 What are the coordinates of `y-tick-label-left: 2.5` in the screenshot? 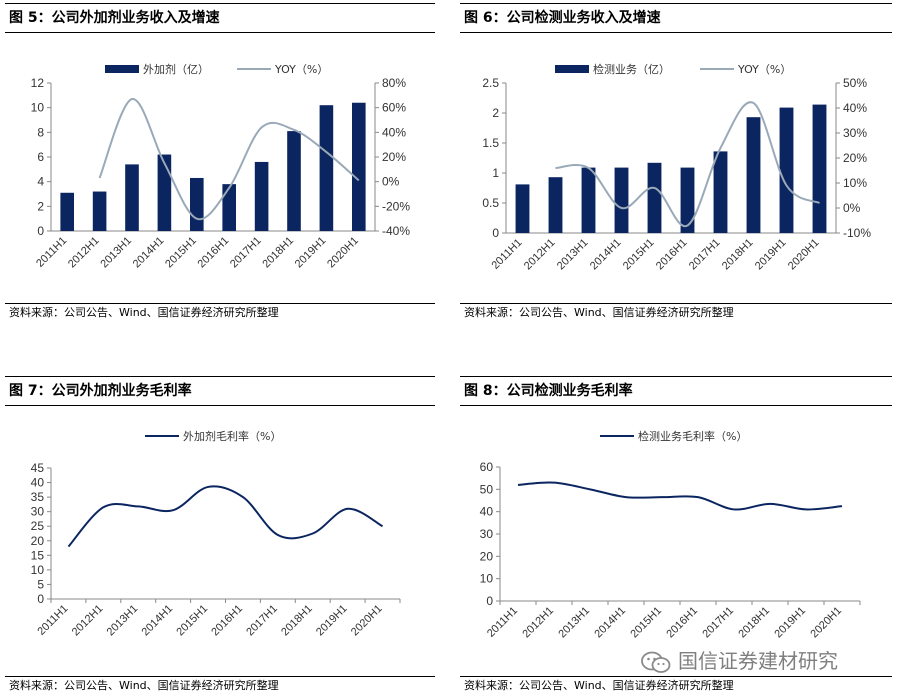 It's located at (490, 83).